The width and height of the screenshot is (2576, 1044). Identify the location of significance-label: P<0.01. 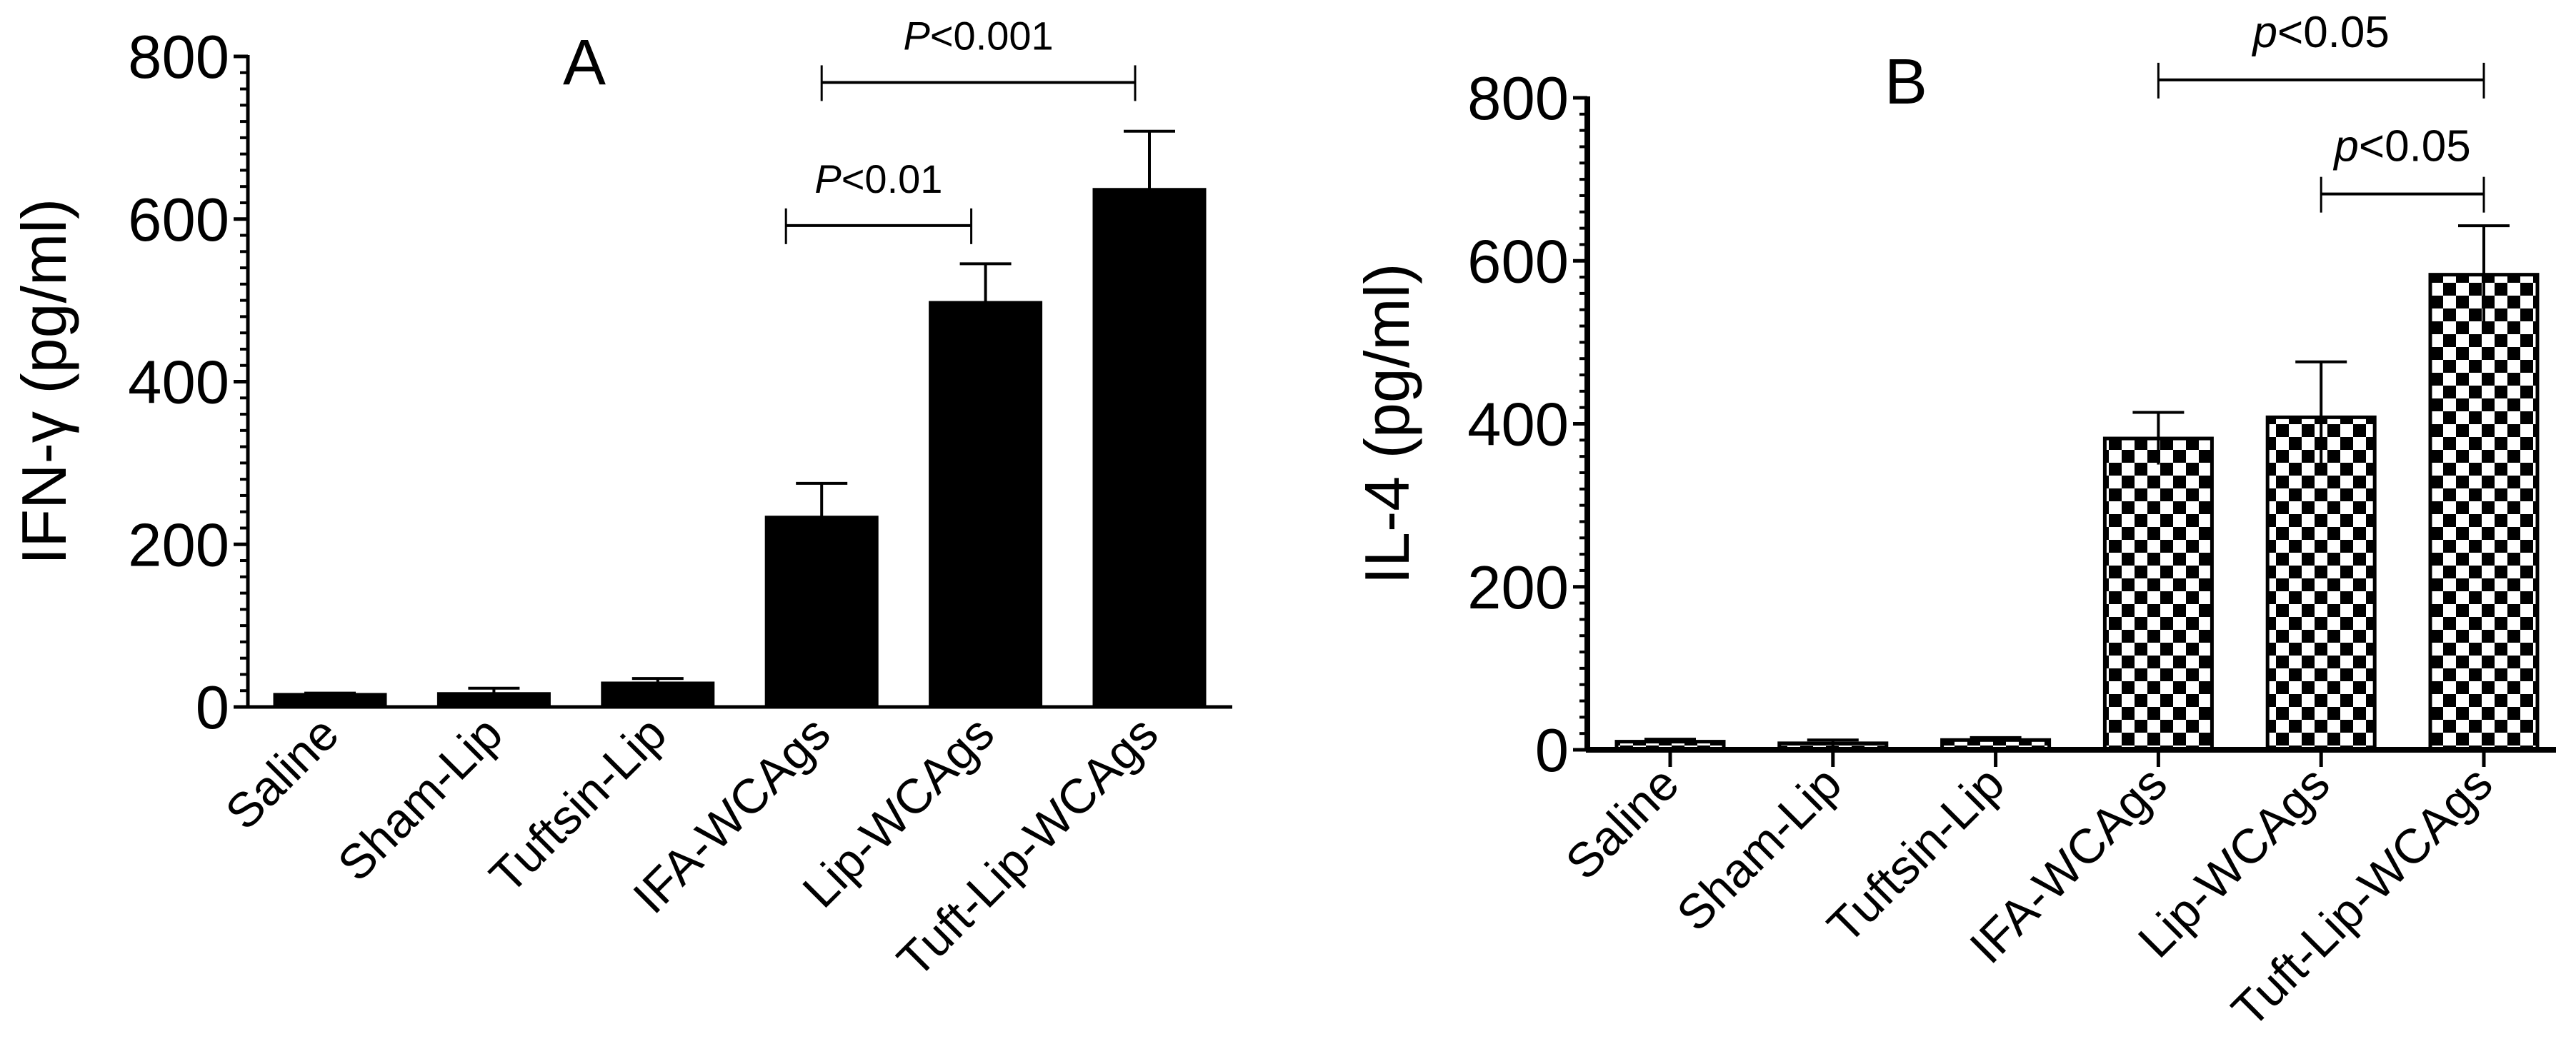
(878, 178).